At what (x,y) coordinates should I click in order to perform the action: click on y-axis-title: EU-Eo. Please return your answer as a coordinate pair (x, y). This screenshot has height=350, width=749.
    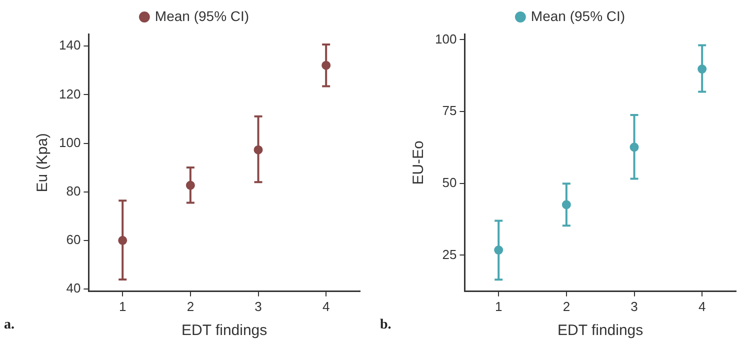
    Looking at the image, I should click on (419, 162).